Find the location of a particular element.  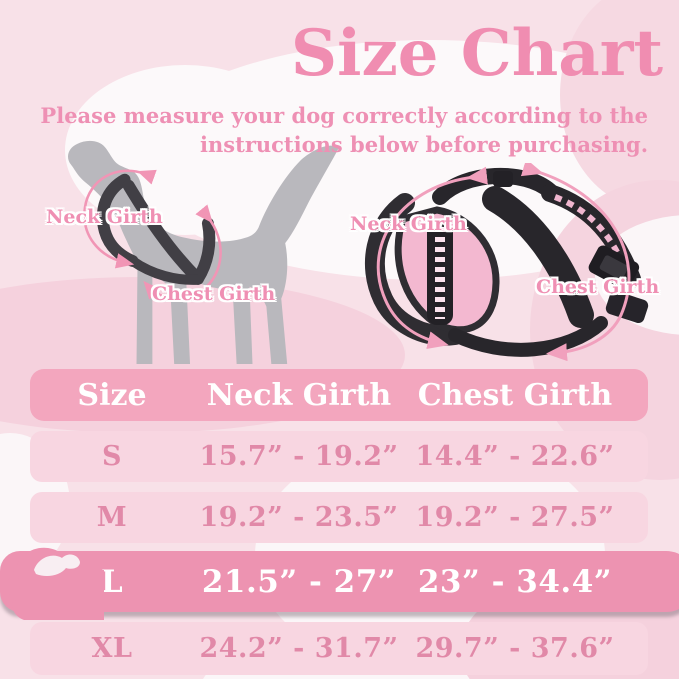

table-row-l-highlighted: L 21.5” - 27” 23” - 34.4” is located at coordinates (339, 581).